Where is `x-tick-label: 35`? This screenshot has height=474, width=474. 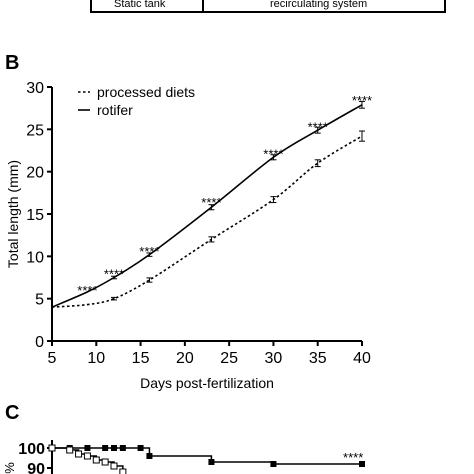
x-tick-label: 35 is located at coordinates (318, 358).